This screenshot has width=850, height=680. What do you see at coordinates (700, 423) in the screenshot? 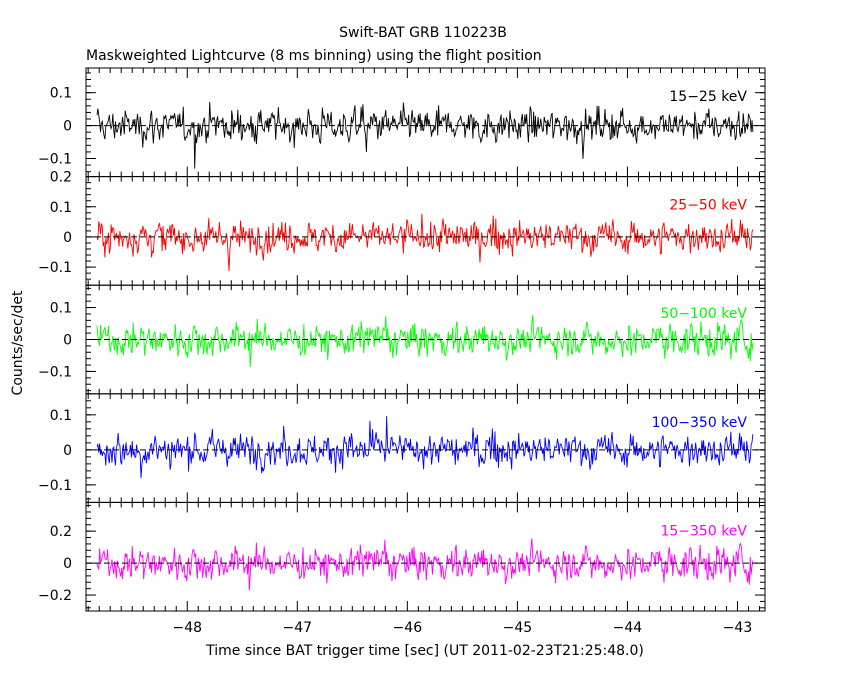
I see `series-label: 100−350 keV` at bounding box center [700, 423].